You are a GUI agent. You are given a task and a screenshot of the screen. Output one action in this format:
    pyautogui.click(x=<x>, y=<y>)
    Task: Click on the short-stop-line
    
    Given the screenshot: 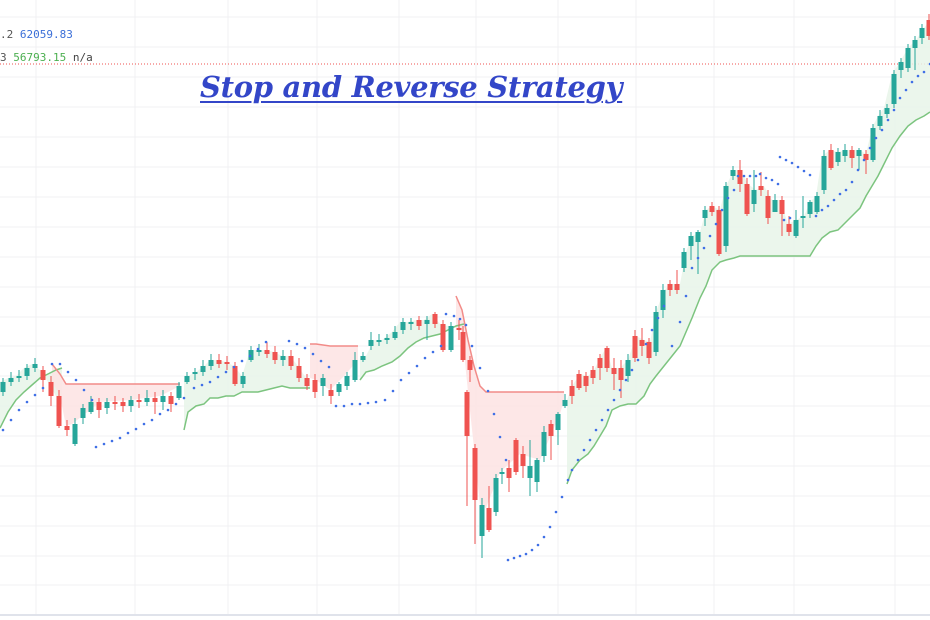 What is the action you would take?
    pyautogui.click(x=334, y=345)
    